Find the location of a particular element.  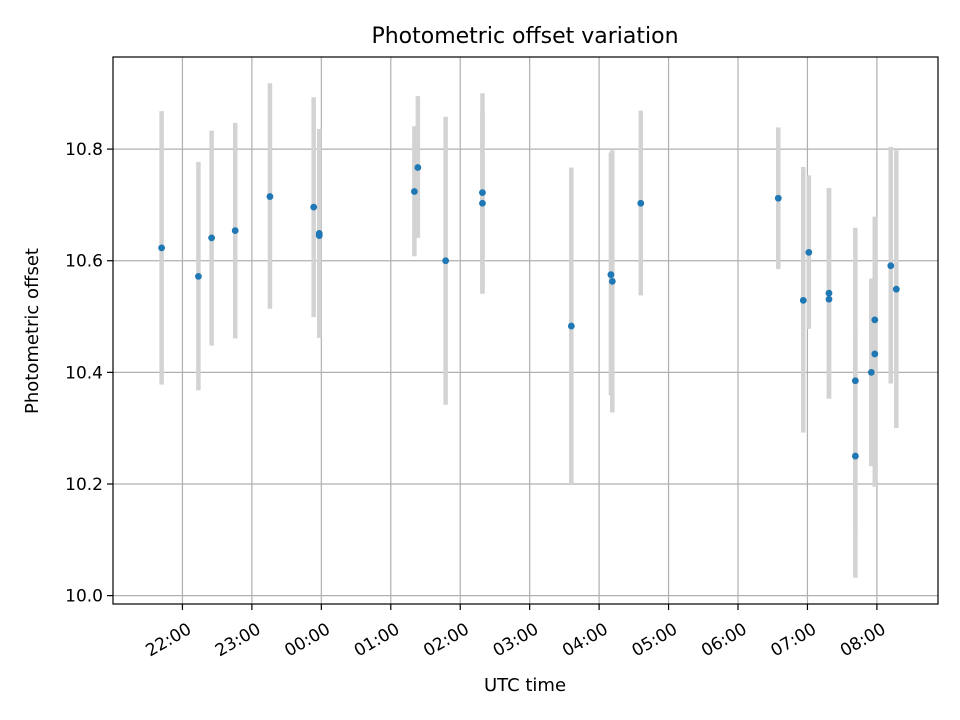

y-axis-label: Photometric offset is located at coordinates (32, 331).